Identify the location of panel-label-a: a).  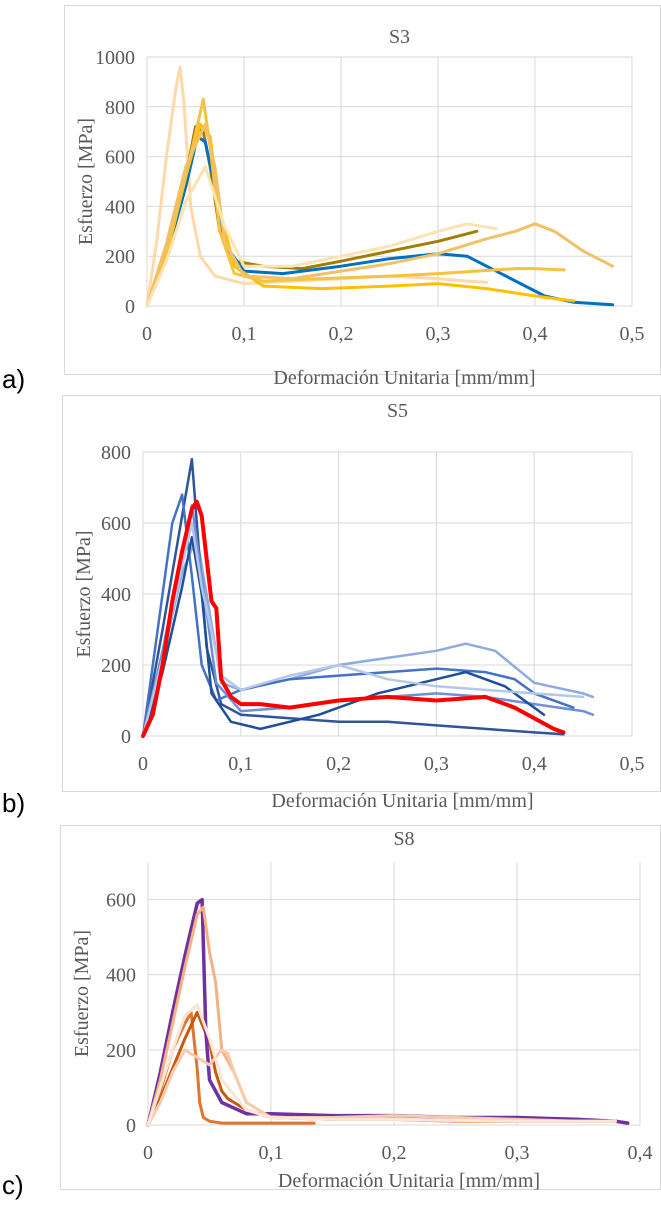
(14, 379).